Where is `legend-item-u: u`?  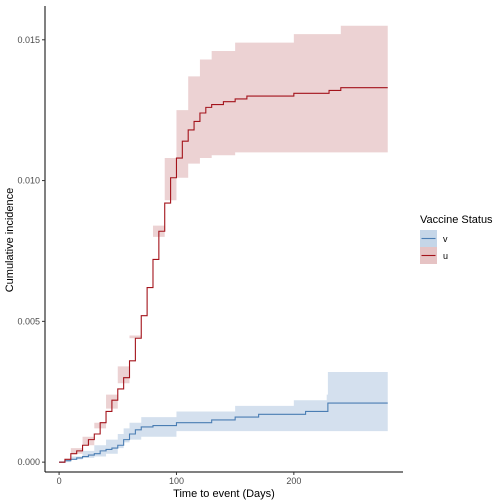 legend-item-u: u is located at coordinates (434, 255).